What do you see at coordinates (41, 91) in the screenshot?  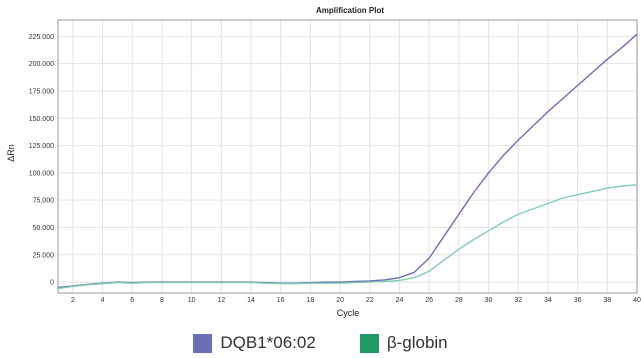 I see `y-tick-label: 175.000` at bounding box center [41, 91].